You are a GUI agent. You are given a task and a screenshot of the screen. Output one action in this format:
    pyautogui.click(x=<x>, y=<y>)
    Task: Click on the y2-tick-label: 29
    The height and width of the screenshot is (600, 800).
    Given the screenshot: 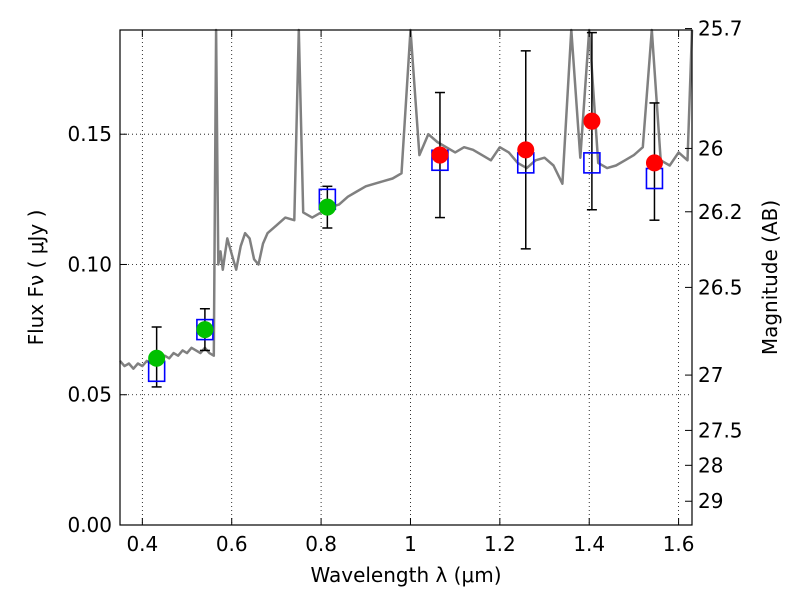 What is the action you would take?
    pyautogui.click(x=710, y=501)
    